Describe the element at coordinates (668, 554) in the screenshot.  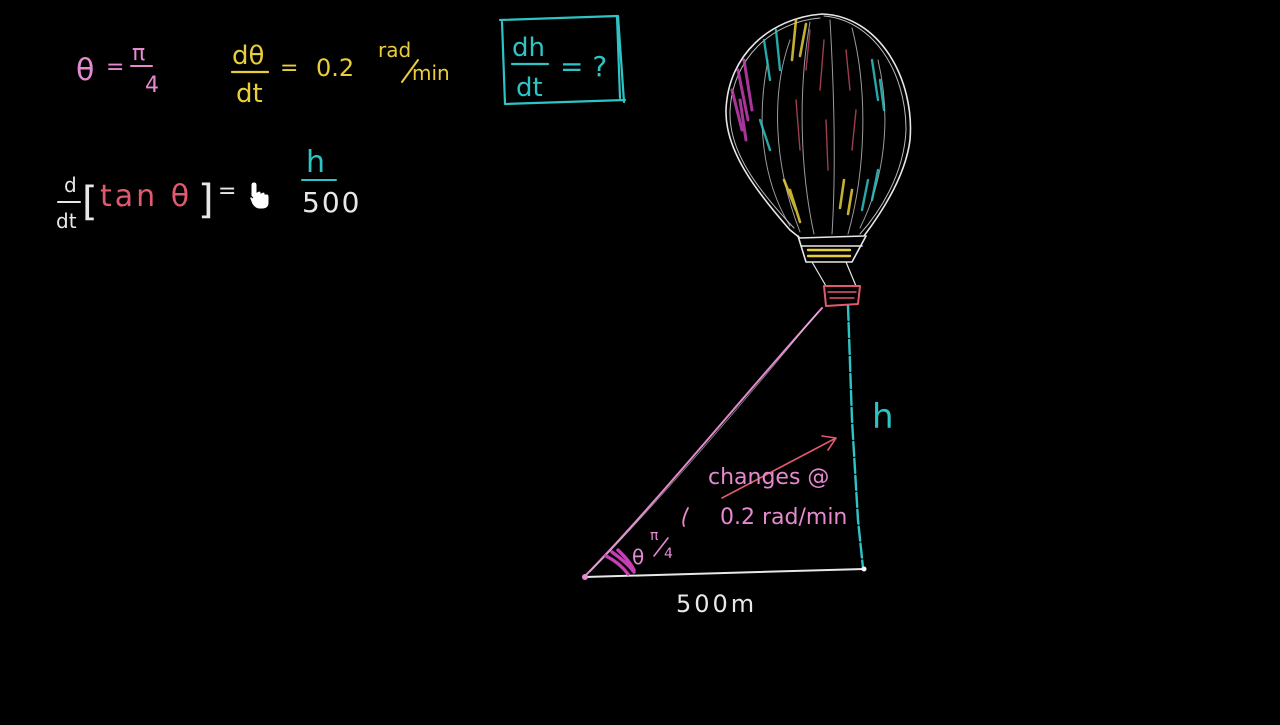
I see `angle-four-label: 4` at that location.